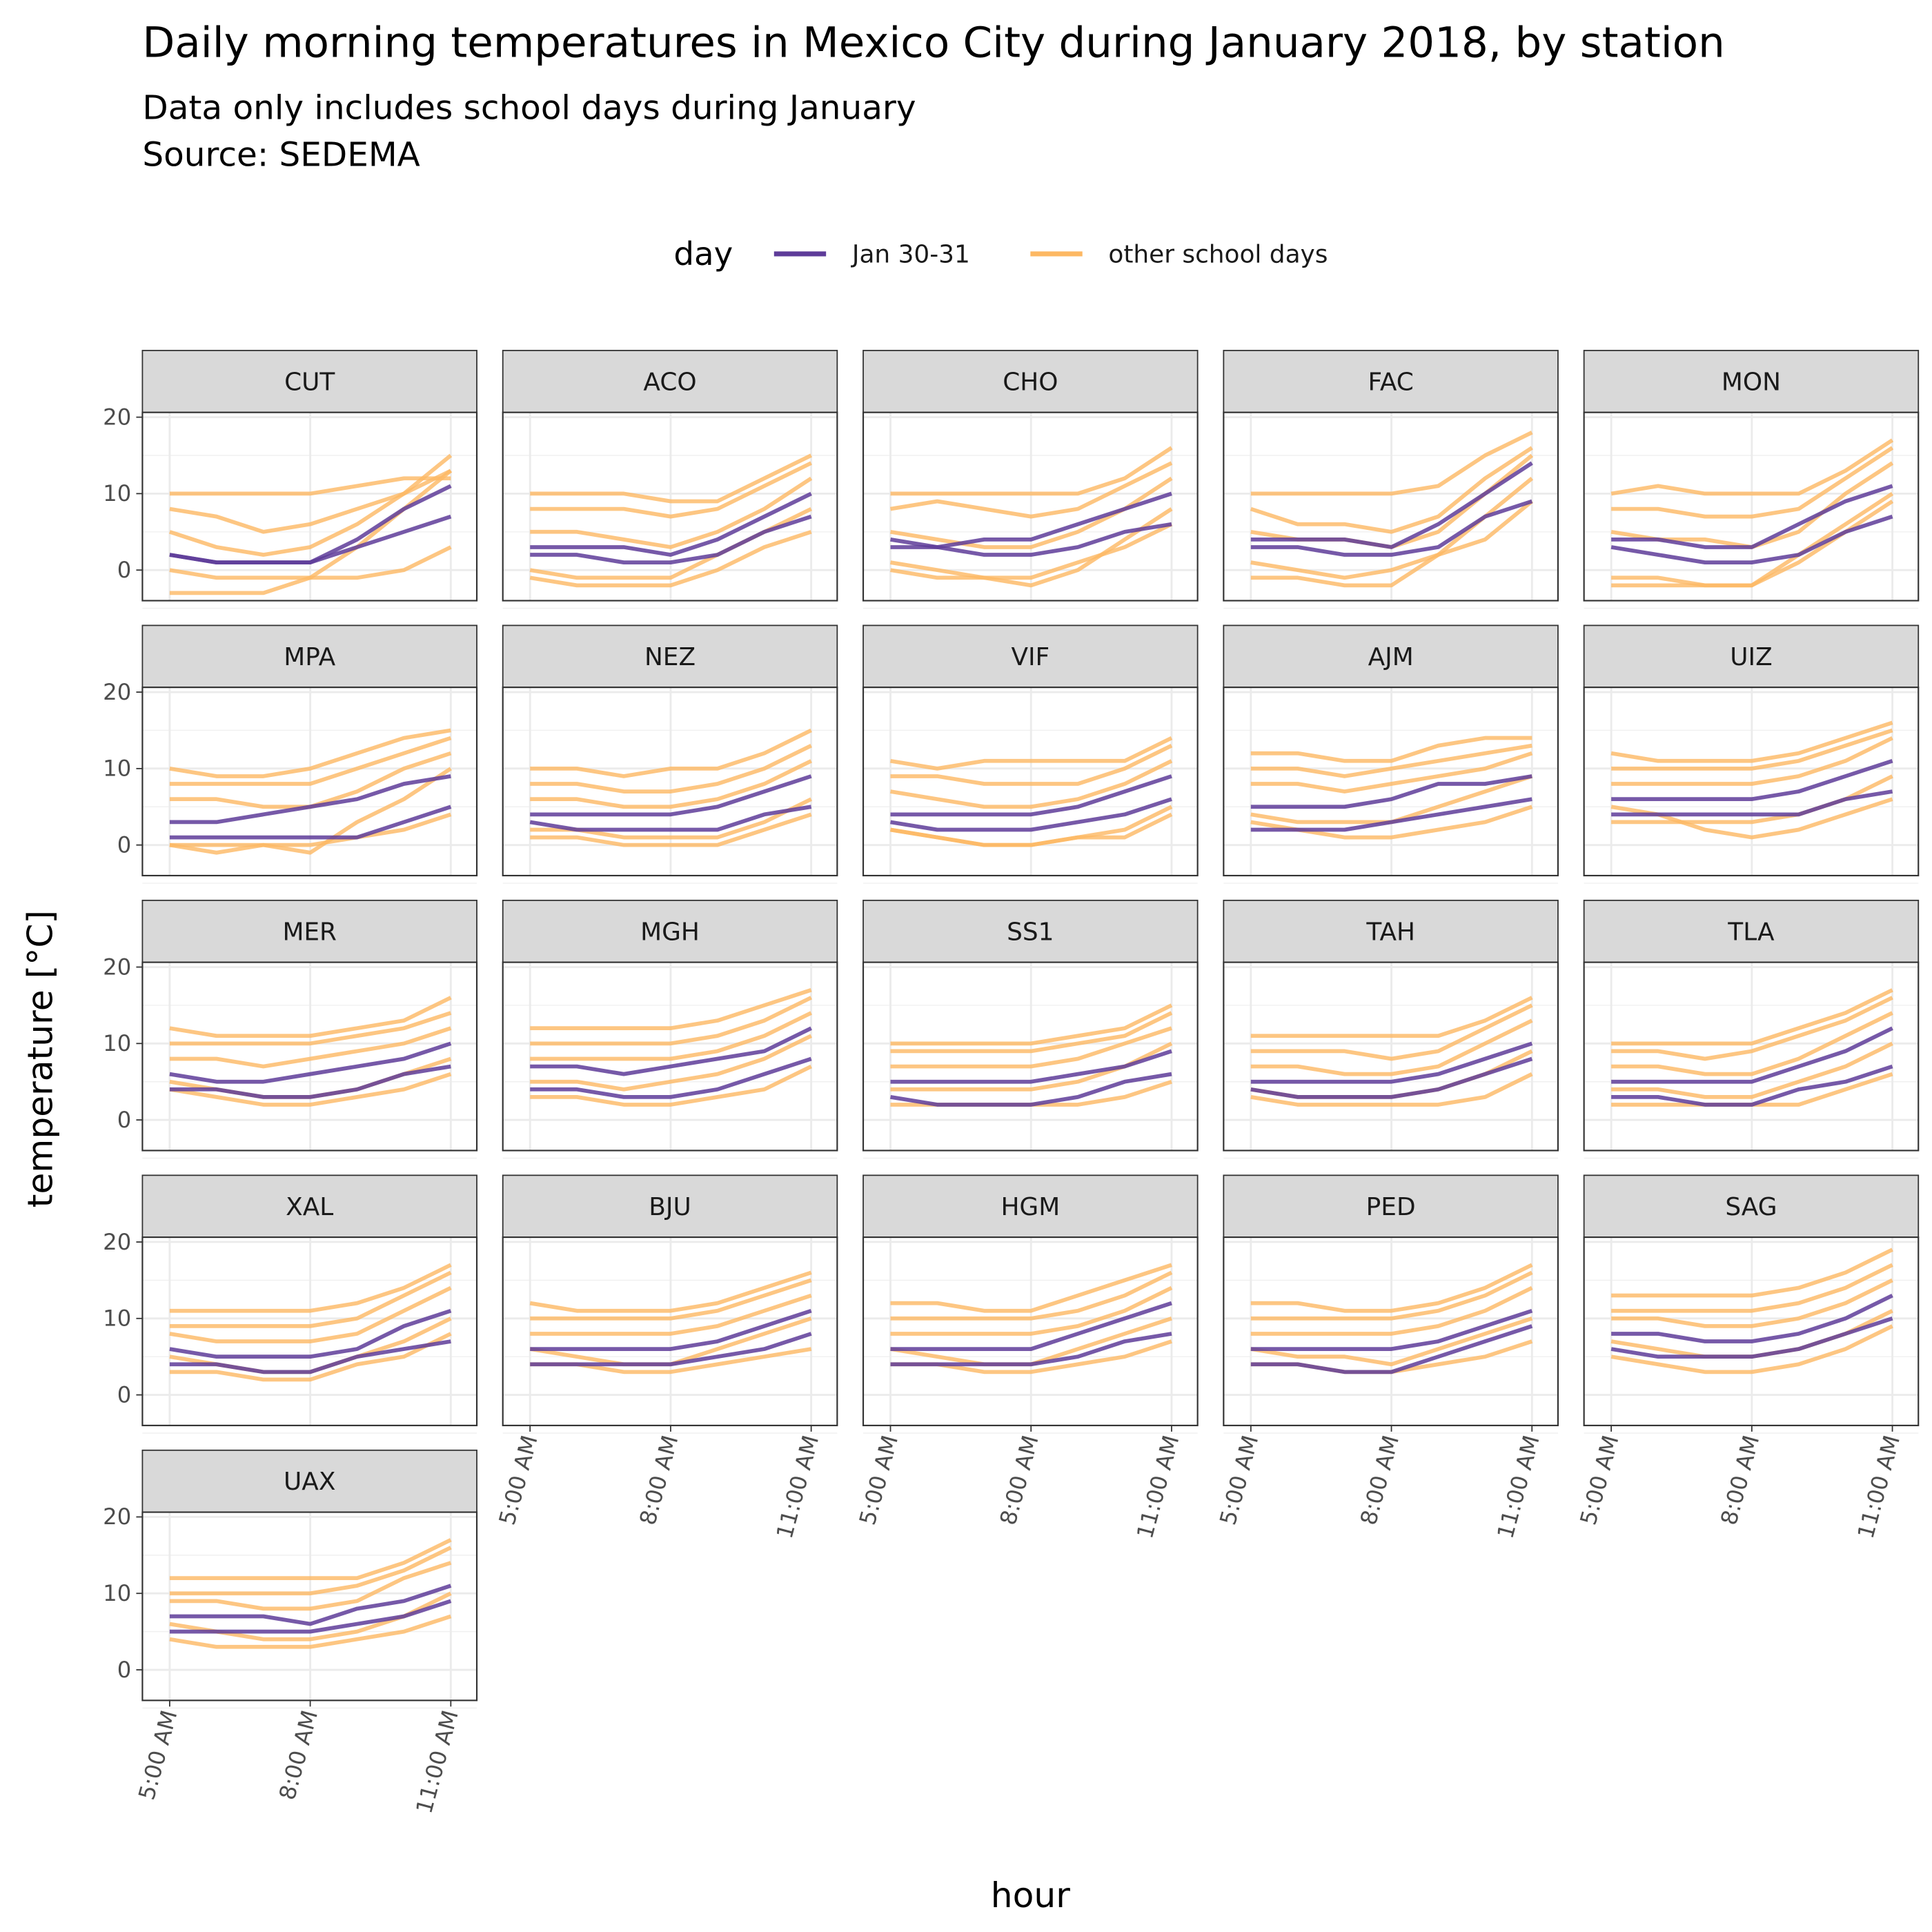 The width and height of the screenshot is (1932, 1932). I want to click on facet-strip-label: TAH, so click(1390, 932).